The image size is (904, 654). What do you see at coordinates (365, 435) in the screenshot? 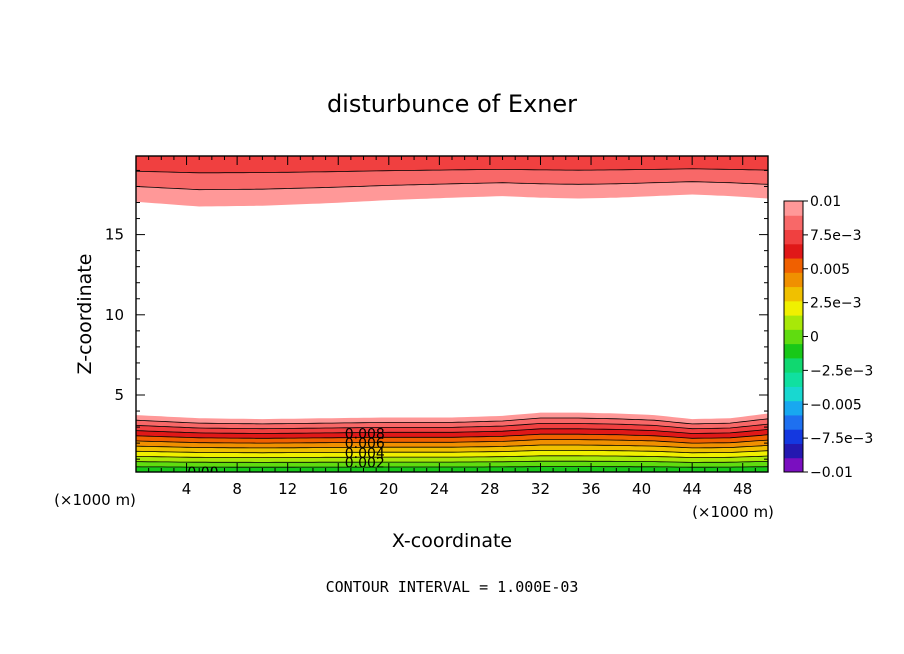
I see `contour-label: 0.008` at bounding box center [365, 435].